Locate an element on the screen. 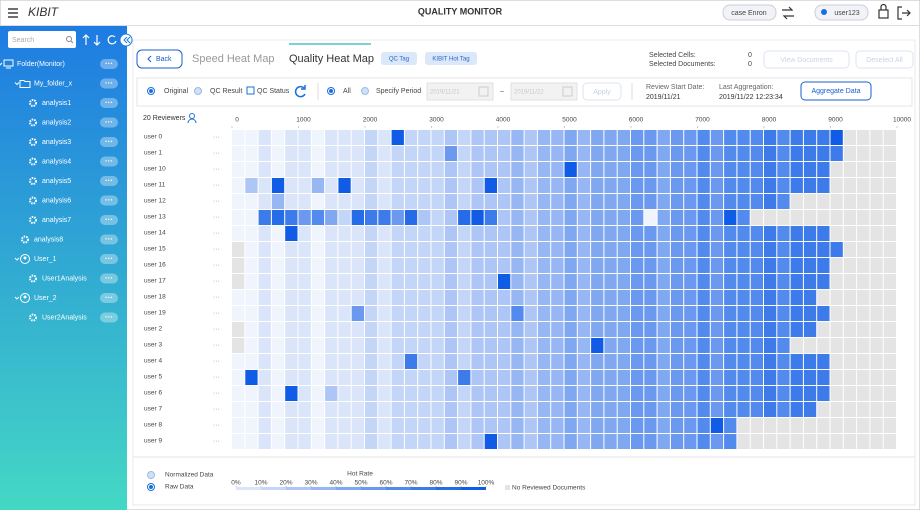 This screenshot has width=920, height=510. tree-item-label: User2Analysis is located at coordinates (64, 317).